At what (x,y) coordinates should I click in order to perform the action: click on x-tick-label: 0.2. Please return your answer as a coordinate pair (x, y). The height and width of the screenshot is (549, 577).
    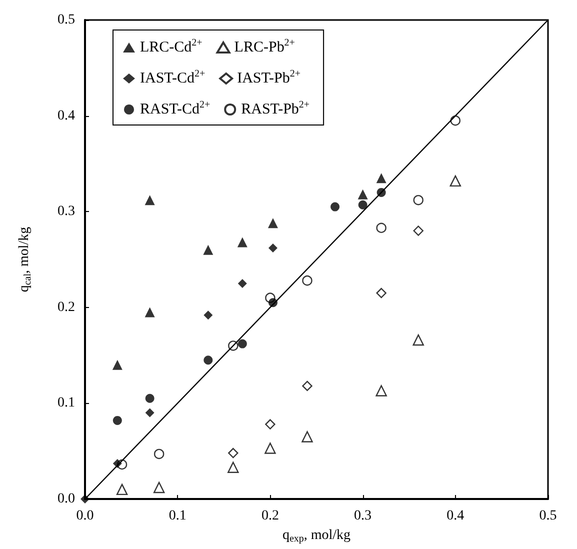
    Looking at the image, I should click on (270, 516).